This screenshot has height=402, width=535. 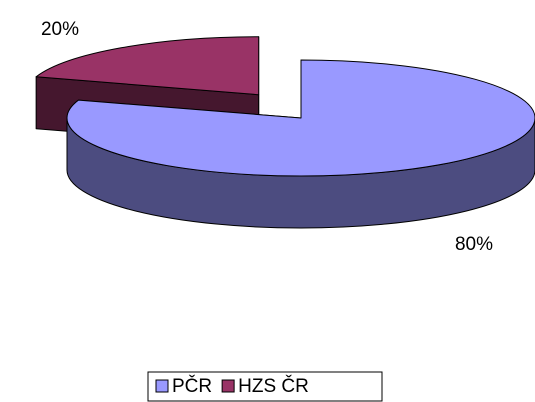 What do you see at coordinates (192, 386) in the screenshot?
I see `legend-label: PČR` at bounding box center [192, 386].